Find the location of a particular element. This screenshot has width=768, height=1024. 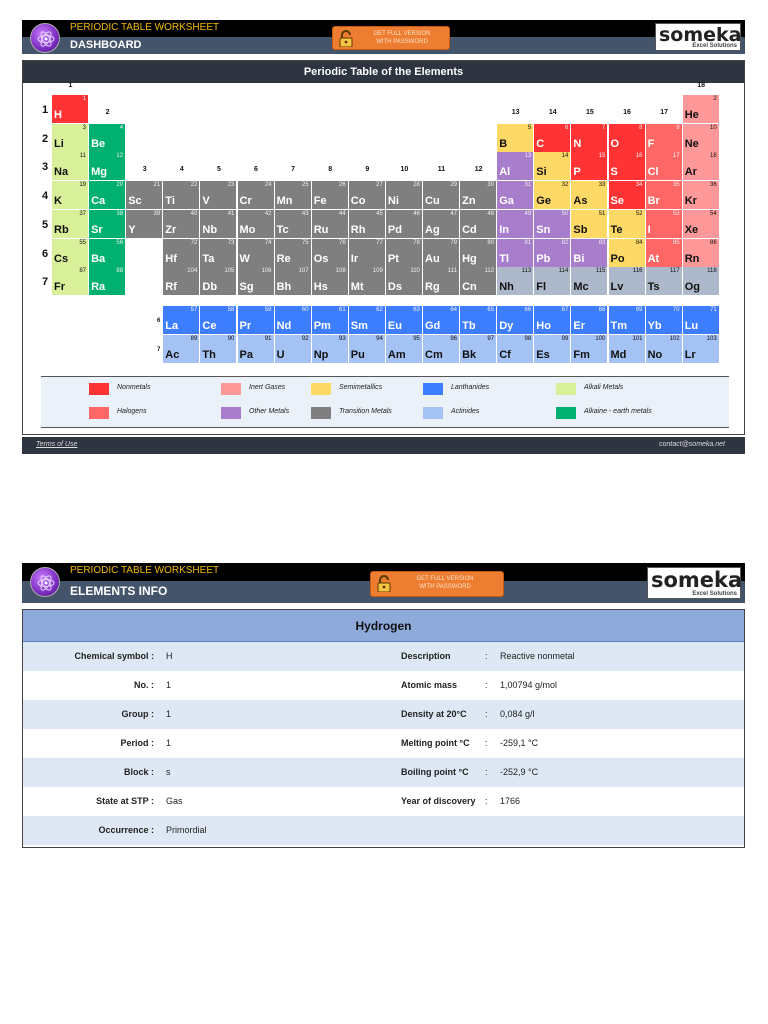

element-cell: 43 Tc is located at coordinates (292, 223).